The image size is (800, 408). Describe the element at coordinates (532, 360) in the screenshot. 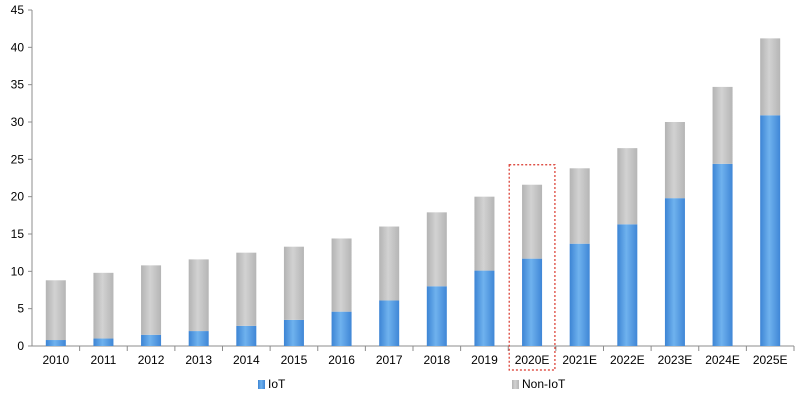

I see `x-tick-label: 2020E` at that location.